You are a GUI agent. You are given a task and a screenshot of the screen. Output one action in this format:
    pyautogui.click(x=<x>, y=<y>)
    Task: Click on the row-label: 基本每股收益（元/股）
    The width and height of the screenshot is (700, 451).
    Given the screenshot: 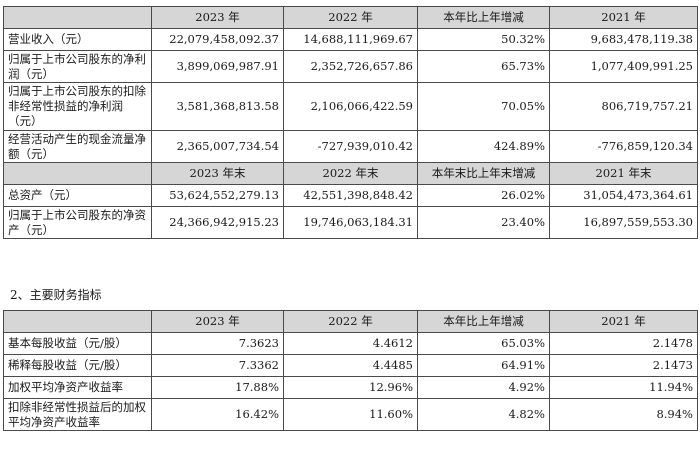 What is the action you would take?
    pyautogui.click(x=77, y=343)
    